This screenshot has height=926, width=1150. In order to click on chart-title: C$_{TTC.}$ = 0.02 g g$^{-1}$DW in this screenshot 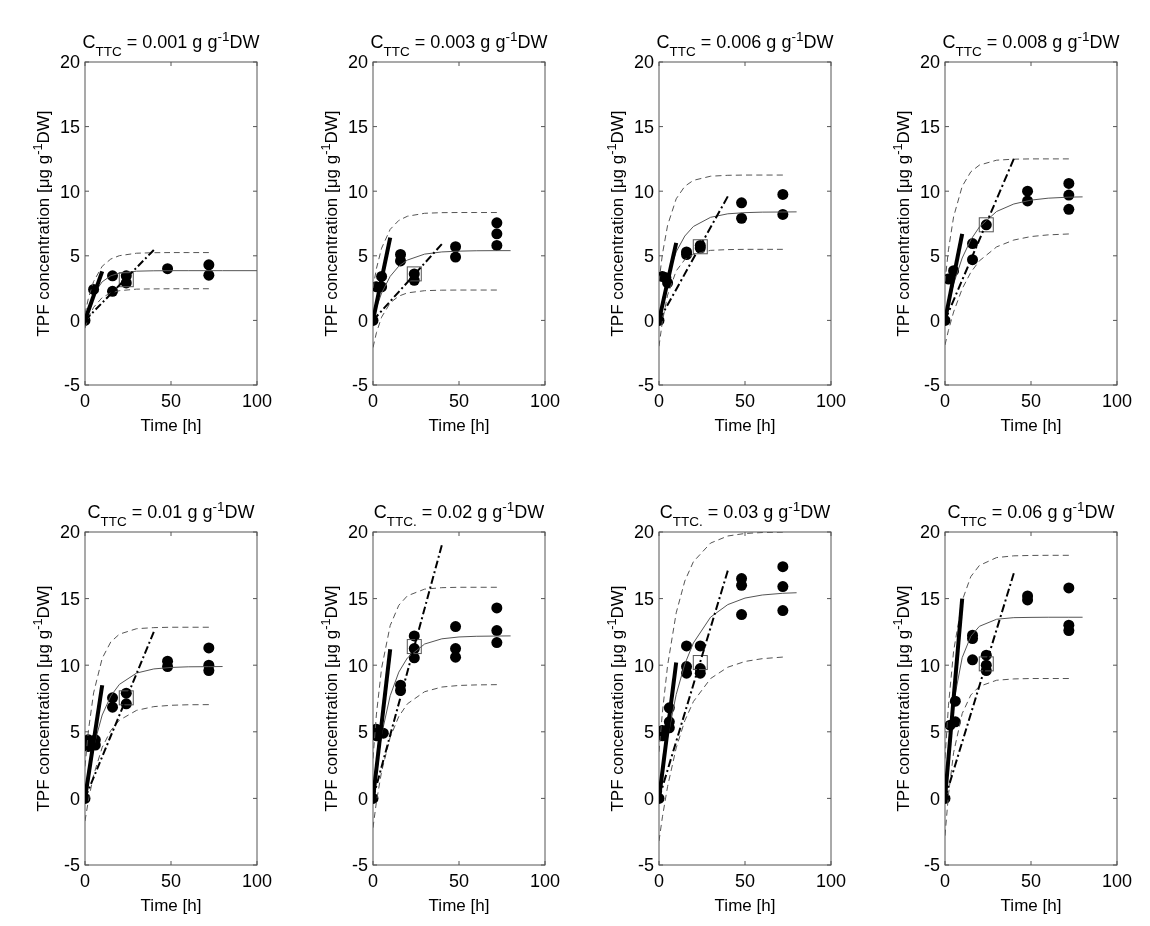, I will do `click(459, 513)`.